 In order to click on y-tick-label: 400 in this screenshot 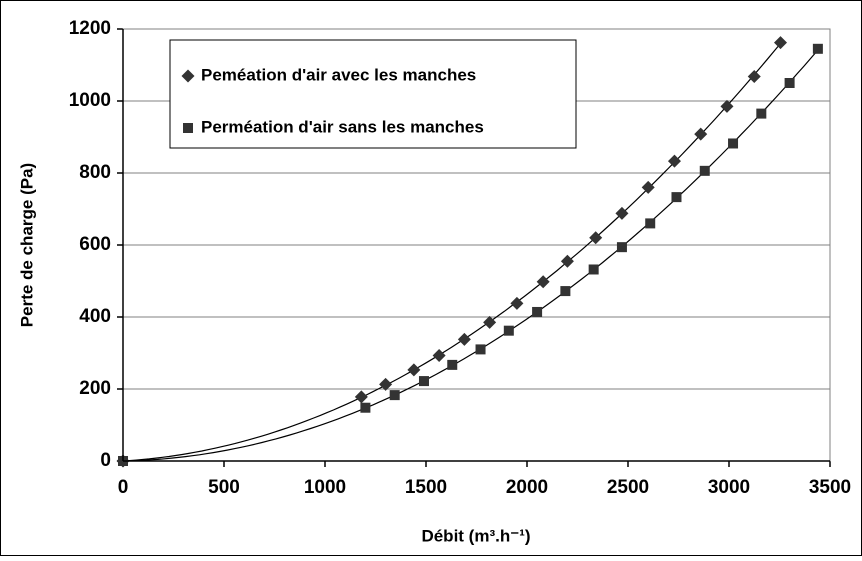, I will do `click(95, 316)`.